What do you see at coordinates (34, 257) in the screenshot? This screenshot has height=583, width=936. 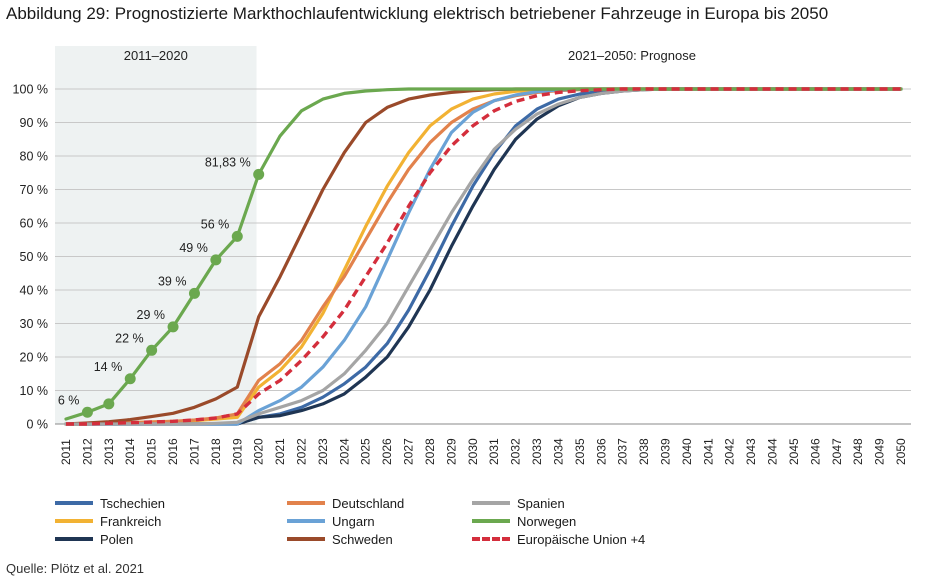 I see `y-tick-label: 50 %` at bounding box center [34, 257].